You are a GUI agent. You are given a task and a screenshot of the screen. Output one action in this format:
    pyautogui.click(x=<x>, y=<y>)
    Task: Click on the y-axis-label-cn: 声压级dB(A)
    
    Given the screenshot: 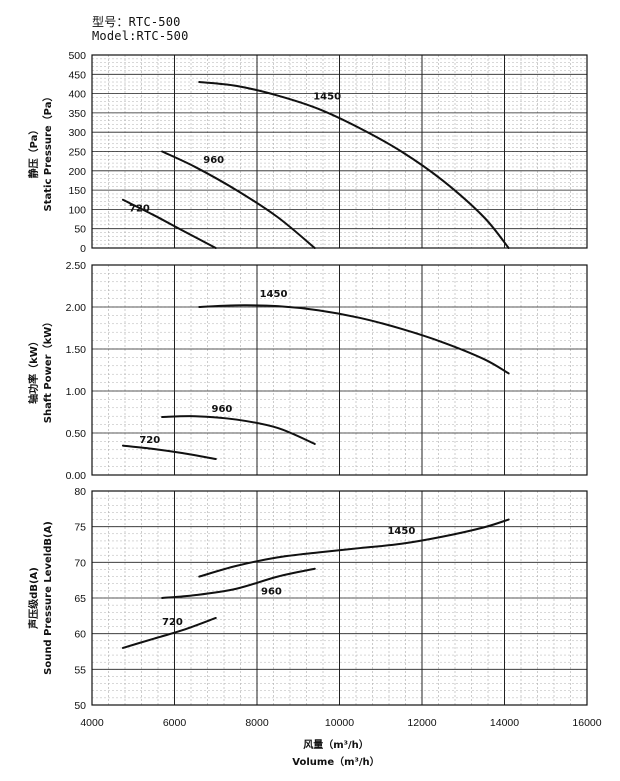 What is the action you would take?
    pyautogui.click(x=33, y=598)
    